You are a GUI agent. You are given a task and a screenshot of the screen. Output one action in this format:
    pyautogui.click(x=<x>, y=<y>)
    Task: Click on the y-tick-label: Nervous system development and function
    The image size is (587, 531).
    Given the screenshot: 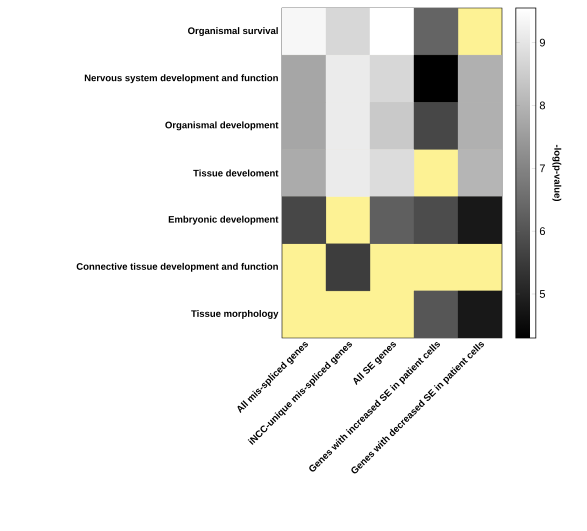 What is the action you would take?
    pyautogui.click(x=181, y=79)
    